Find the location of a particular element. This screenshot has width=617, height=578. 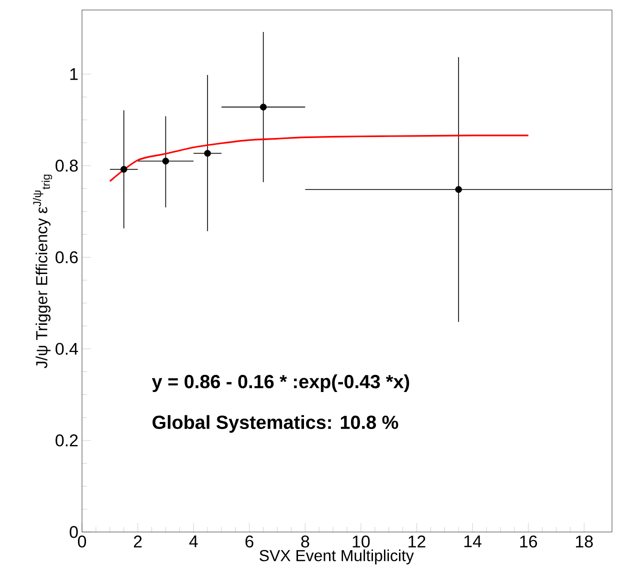

x-tick-label: 14 is located at coordinates (473, 542).